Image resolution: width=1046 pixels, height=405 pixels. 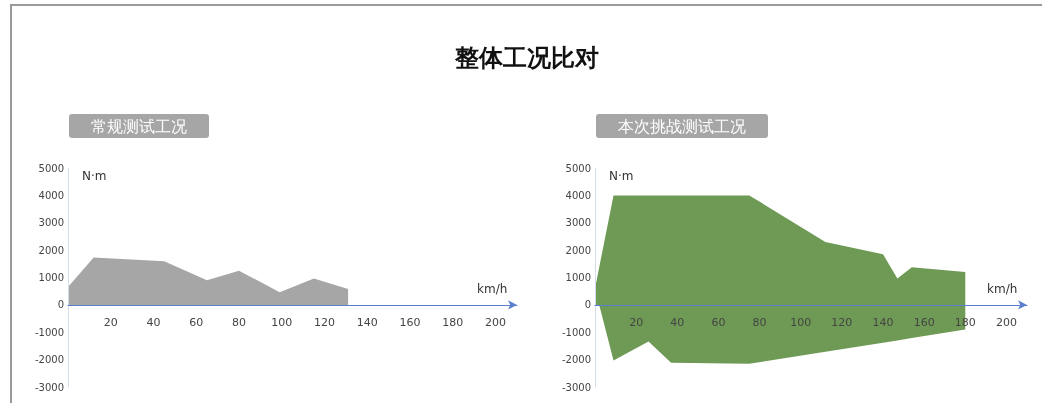 What do you see at coordinates (139, 126) in the screenshot?
I see `chart-subtitle: 常规测试工况` at bounding box center [139, 126].